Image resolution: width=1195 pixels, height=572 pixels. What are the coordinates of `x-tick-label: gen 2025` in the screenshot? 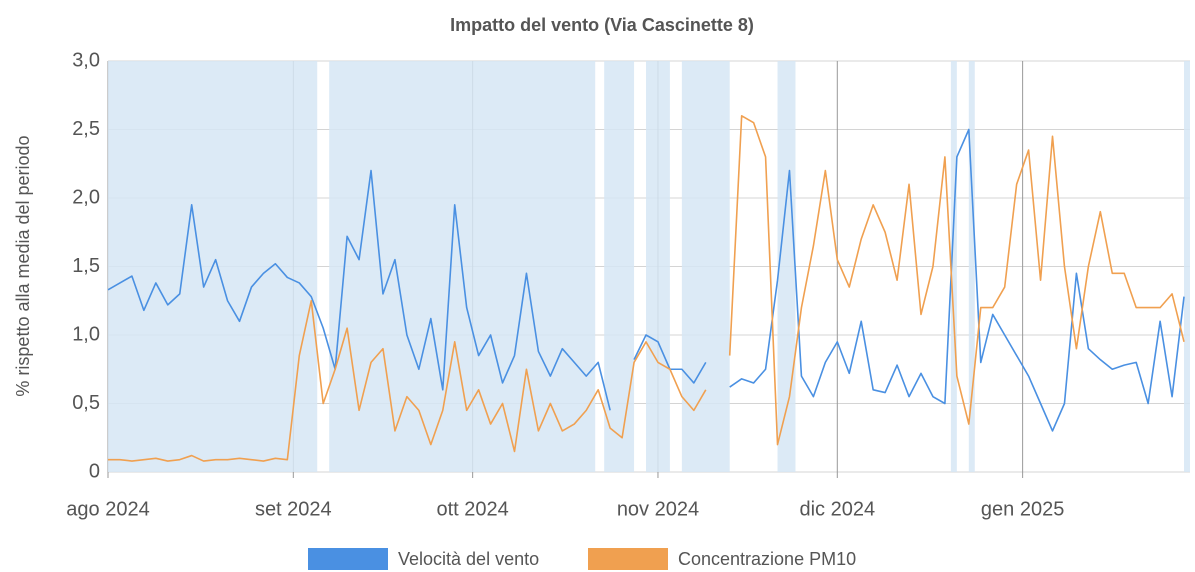 It's located at (1022, 509).